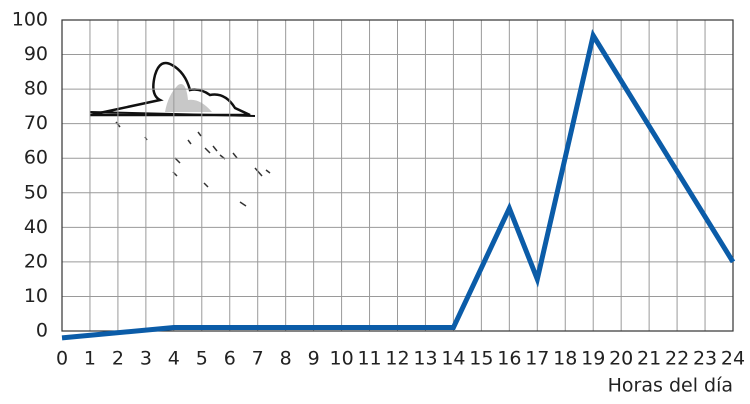  What do you see at coordinates (286, 359) in the screenshot?
I see `x-tick-label: 8` at bounding box center [286, 359].